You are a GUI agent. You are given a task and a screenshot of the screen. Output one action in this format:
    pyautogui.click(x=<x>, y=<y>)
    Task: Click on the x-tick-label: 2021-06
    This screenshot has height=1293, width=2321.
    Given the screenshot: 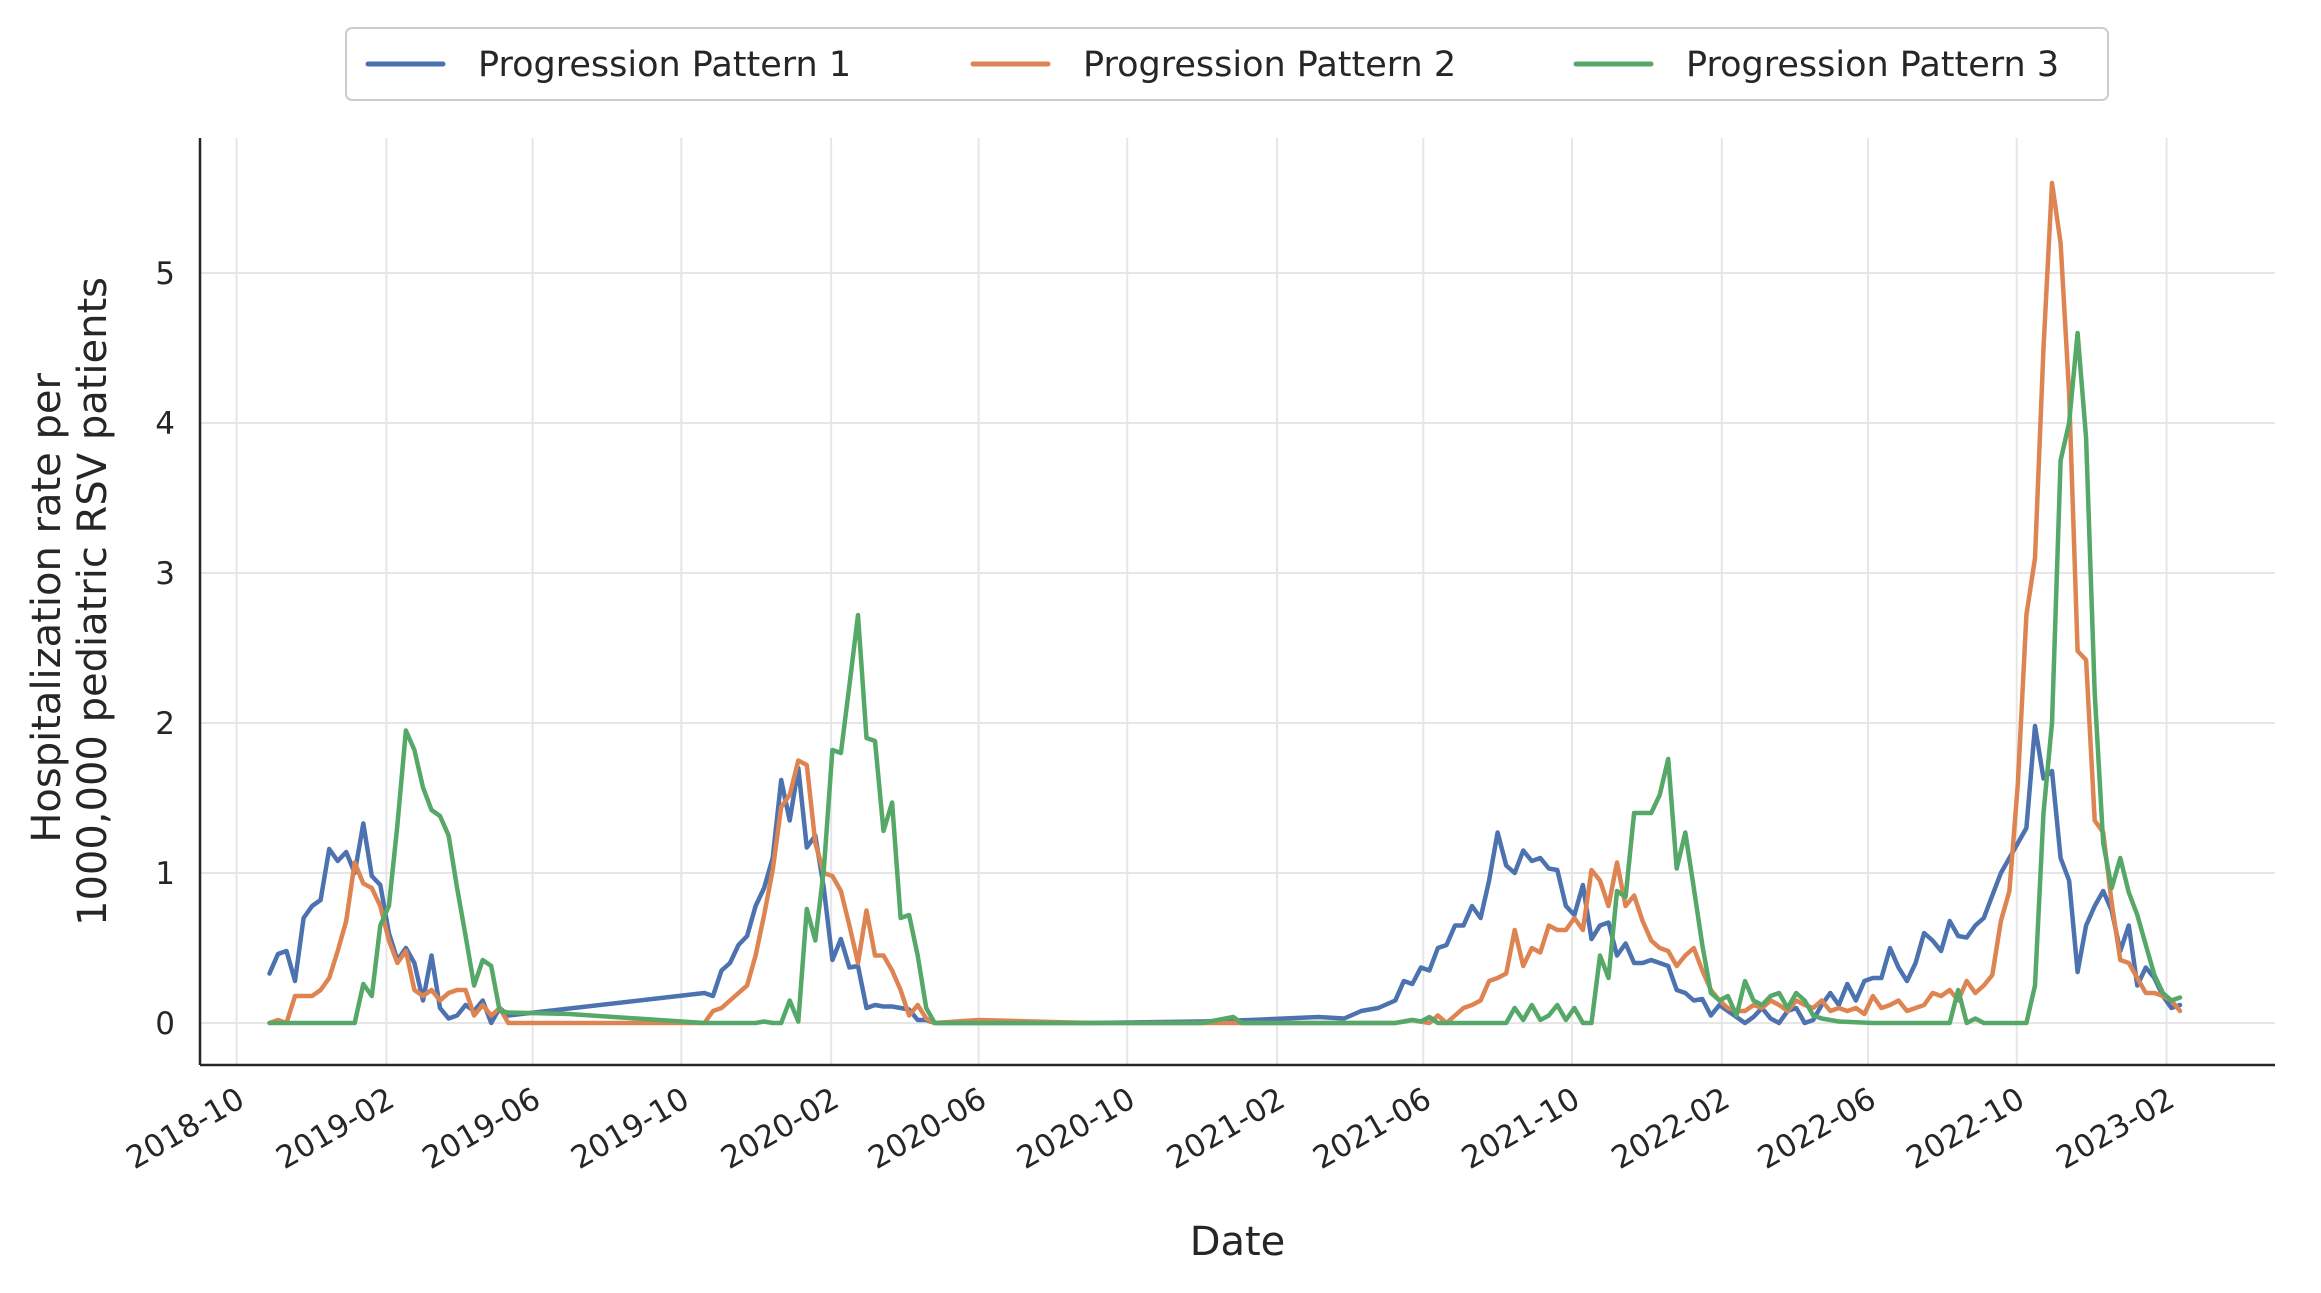 What is the action you would take?
    pyautogui.click(x=1372, y=1129)
    